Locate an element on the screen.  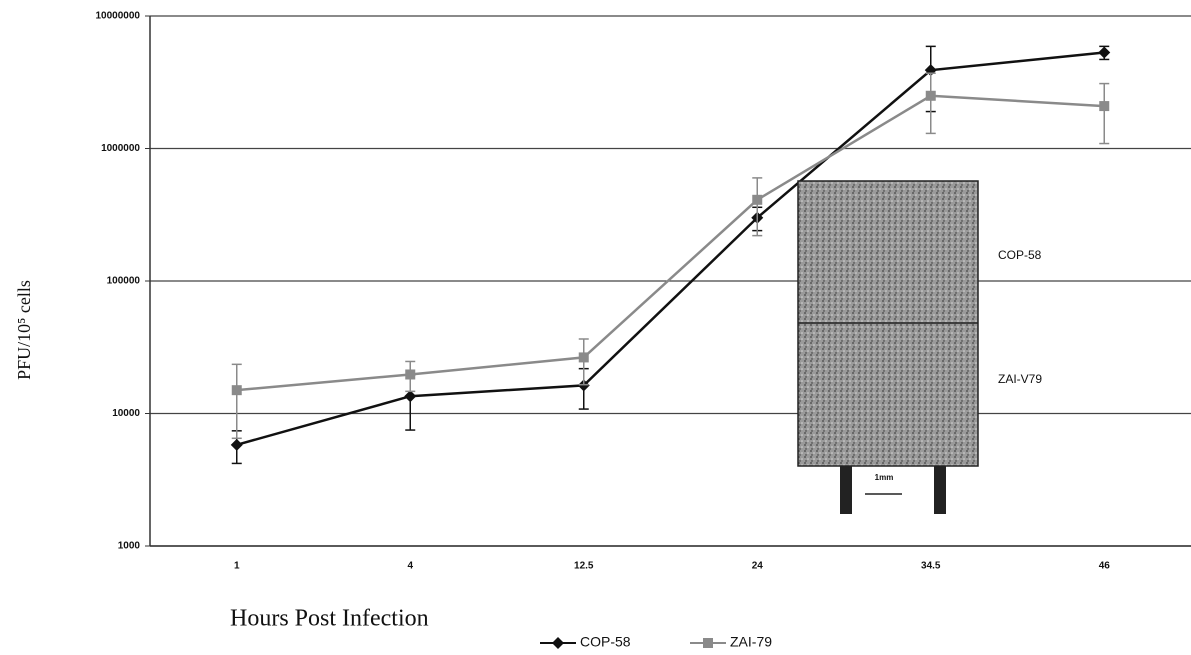
inset-label: COP-58 is located at coordinates (1020, 255).